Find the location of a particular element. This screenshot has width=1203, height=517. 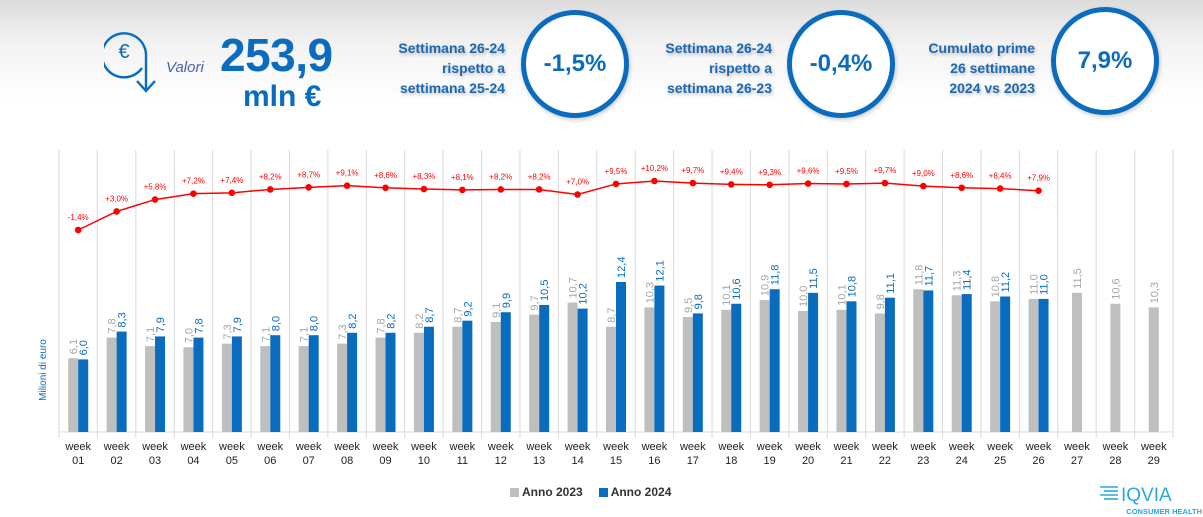

x-tick-label: 21 is located at coordinates (846, 461).